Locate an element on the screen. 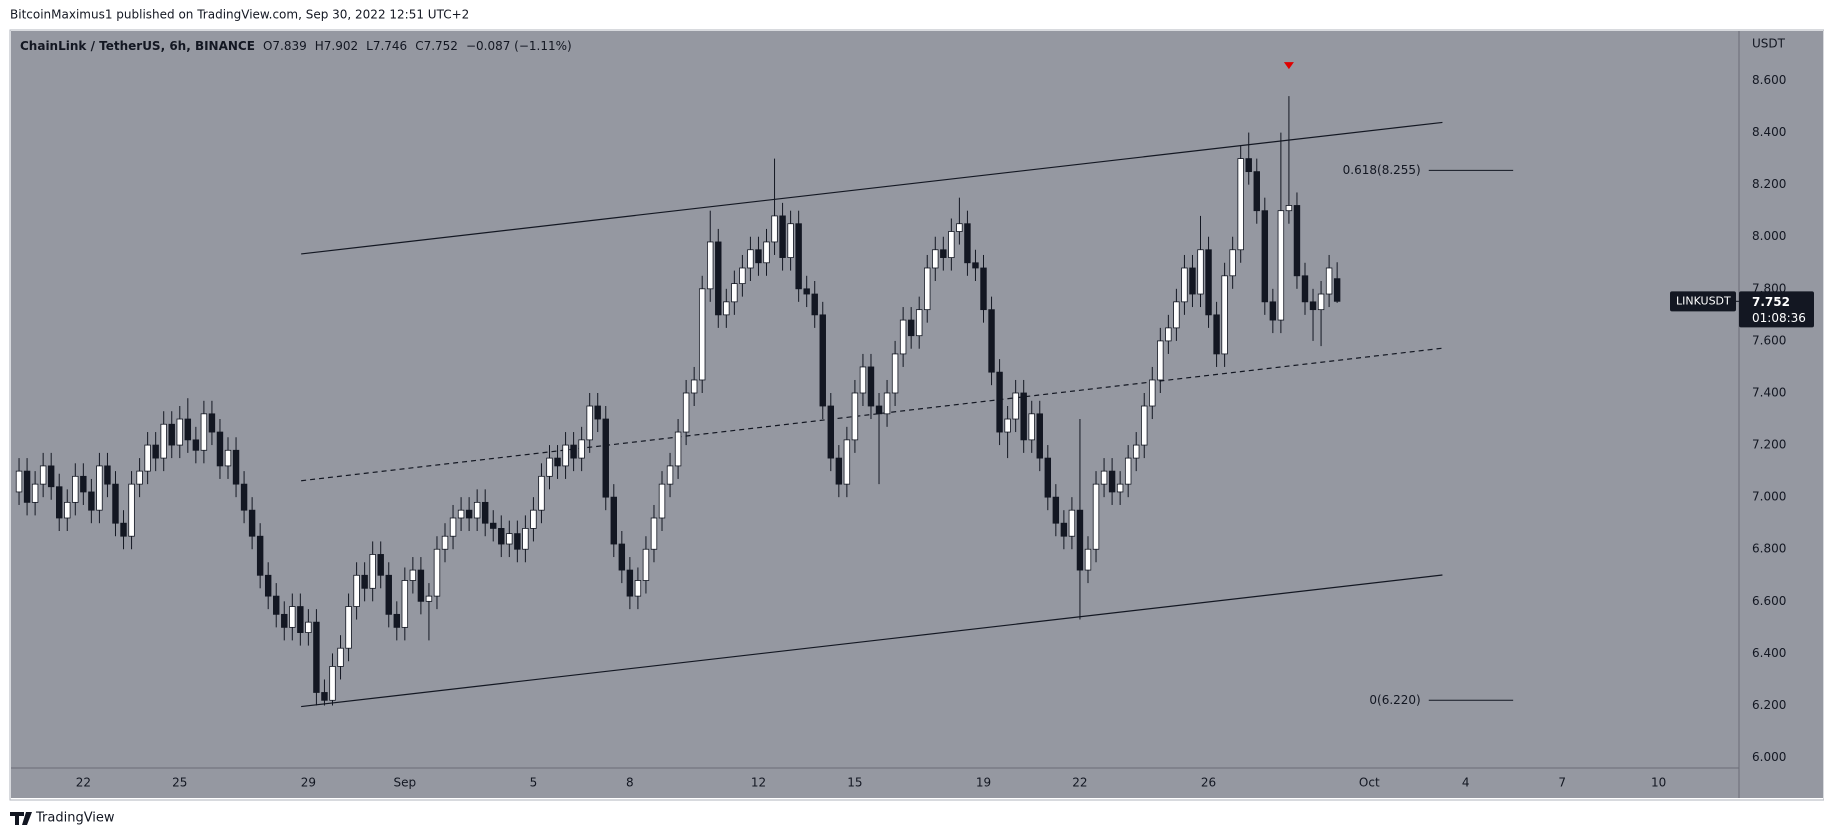  x-tick-label: 25 is located at coordinates (179, 783).